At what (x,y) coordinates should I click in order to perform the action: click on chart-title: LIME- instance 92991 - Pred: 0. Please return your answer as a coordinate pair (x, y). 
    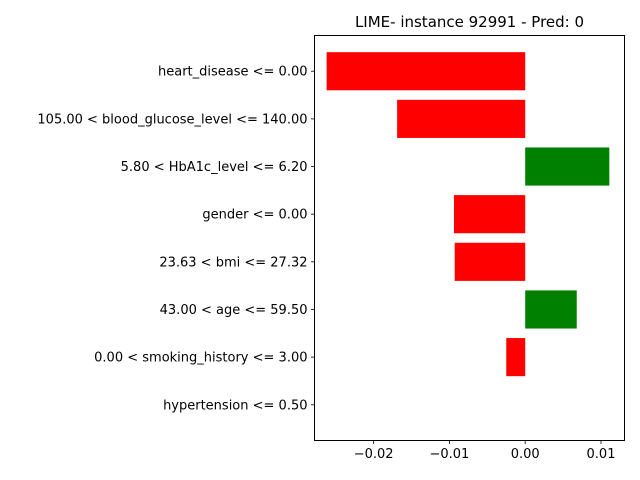
    Looking at the image, I should click on (469, 22).